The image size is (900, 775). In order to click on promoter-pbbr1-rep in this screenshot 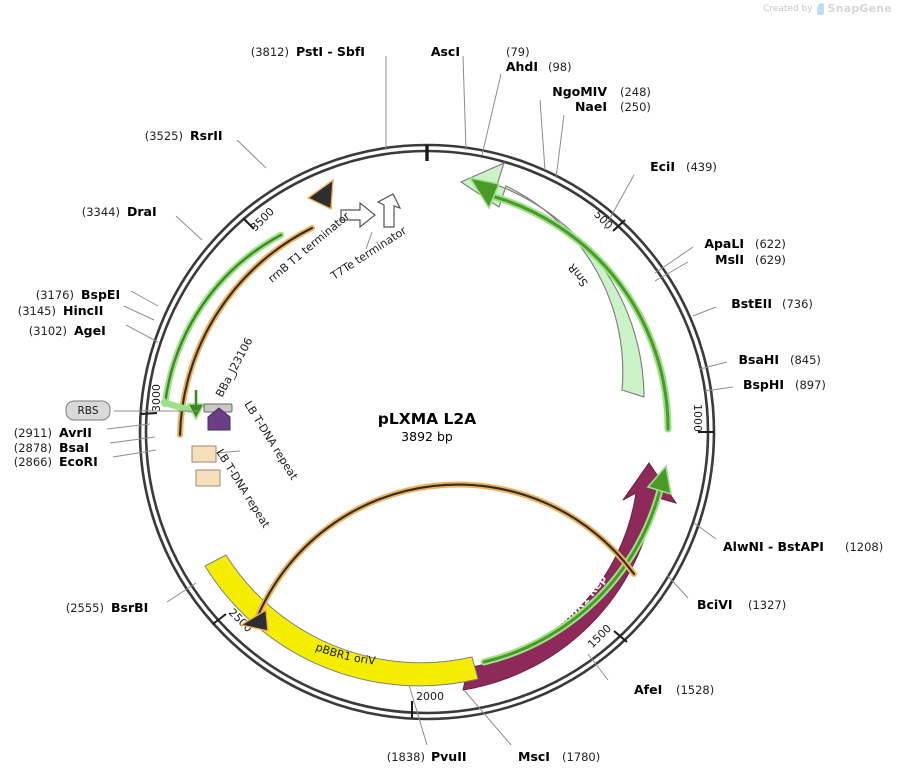, I will do `click(576, 565)`.